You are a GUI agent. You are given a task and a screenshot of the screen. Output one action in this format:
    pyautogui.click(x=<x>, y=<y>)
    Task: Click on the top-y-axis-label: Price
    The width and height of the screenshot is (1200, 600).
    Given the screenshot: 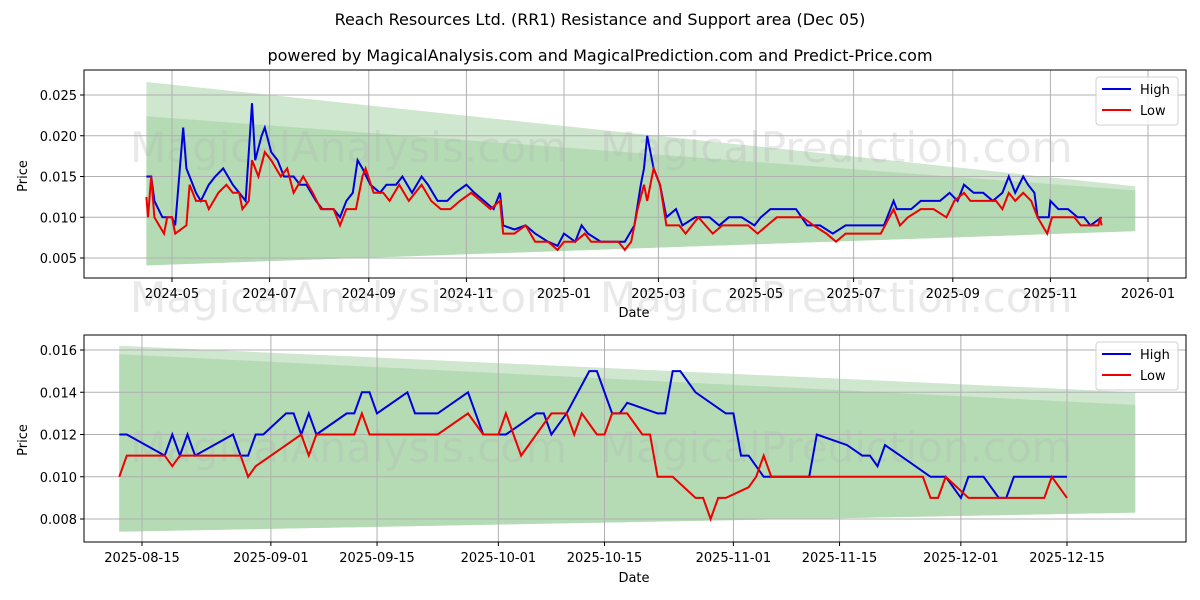 What is the action you would take?
    pyautogui.click(x=23, y=176)
    